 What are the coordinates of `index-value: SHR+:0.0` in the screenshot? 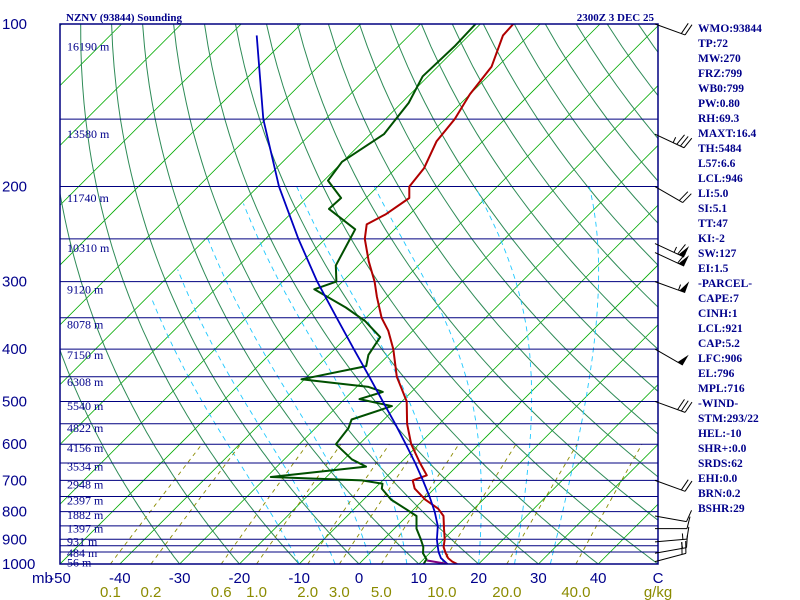 It's located at (722, 449).